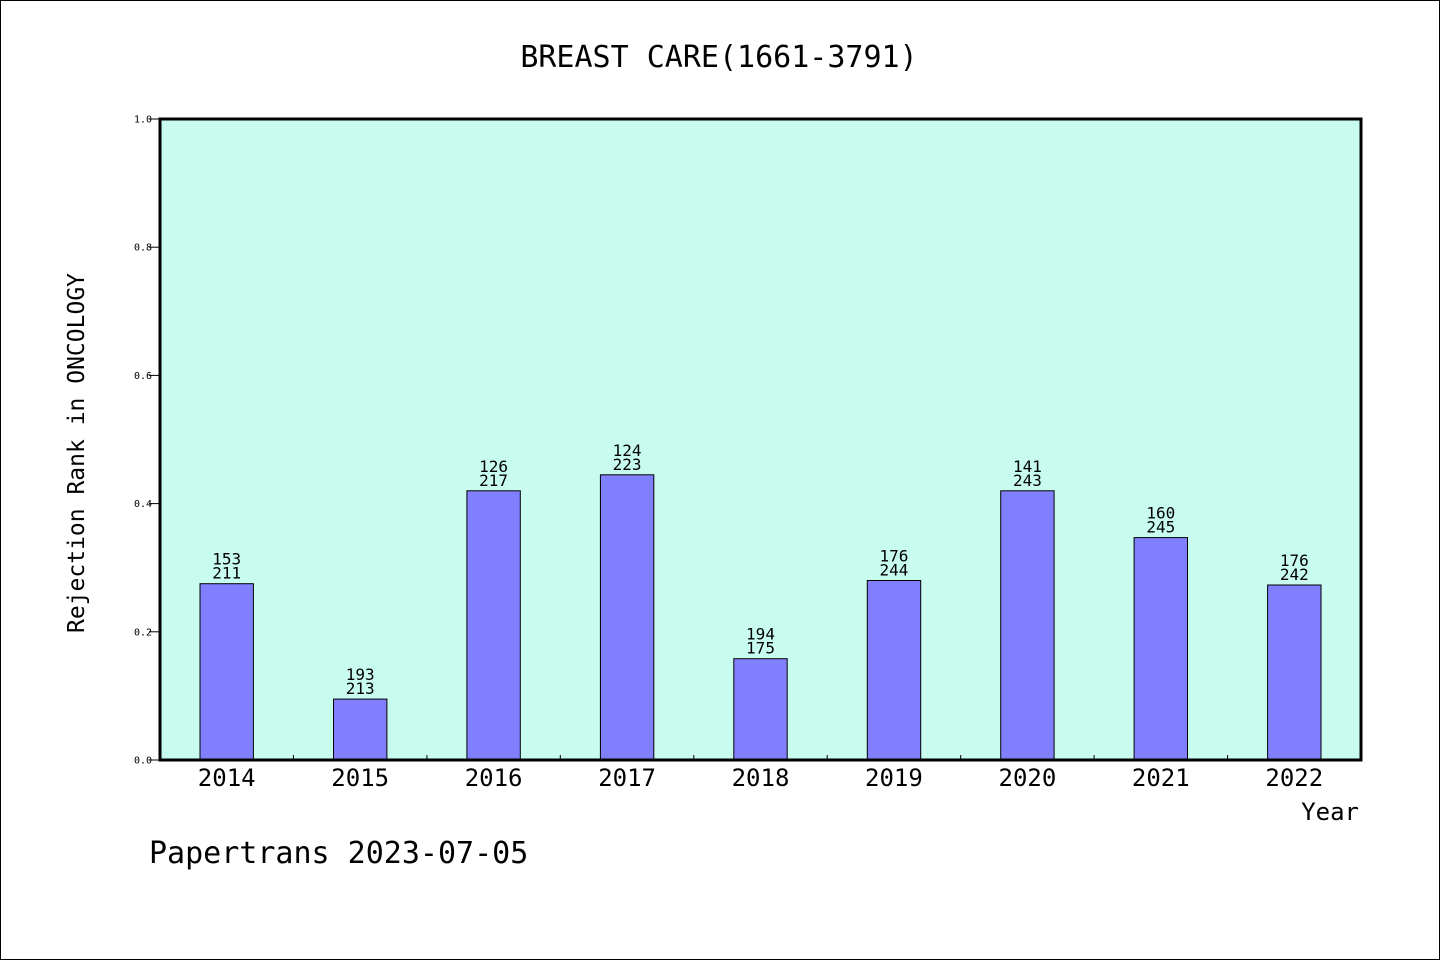 The image size is (1440, 964). What do you see at coordinates (627, 778) in the screenshot?
I see `x-tick-label-2017: 2017` at bounding box center [627, 778].